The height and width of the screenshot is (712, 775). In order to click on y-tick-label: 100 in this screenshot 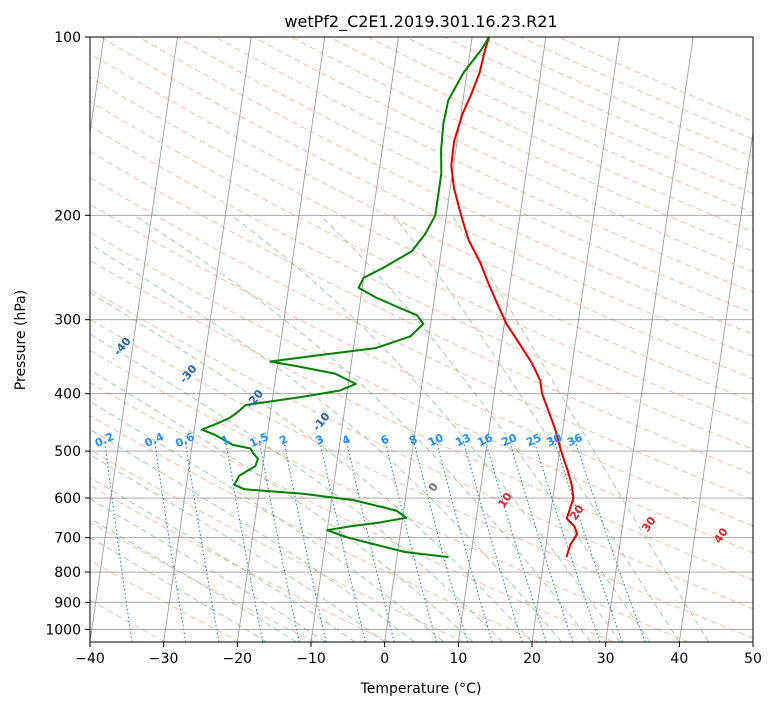, I will do `click(67, 38)`.